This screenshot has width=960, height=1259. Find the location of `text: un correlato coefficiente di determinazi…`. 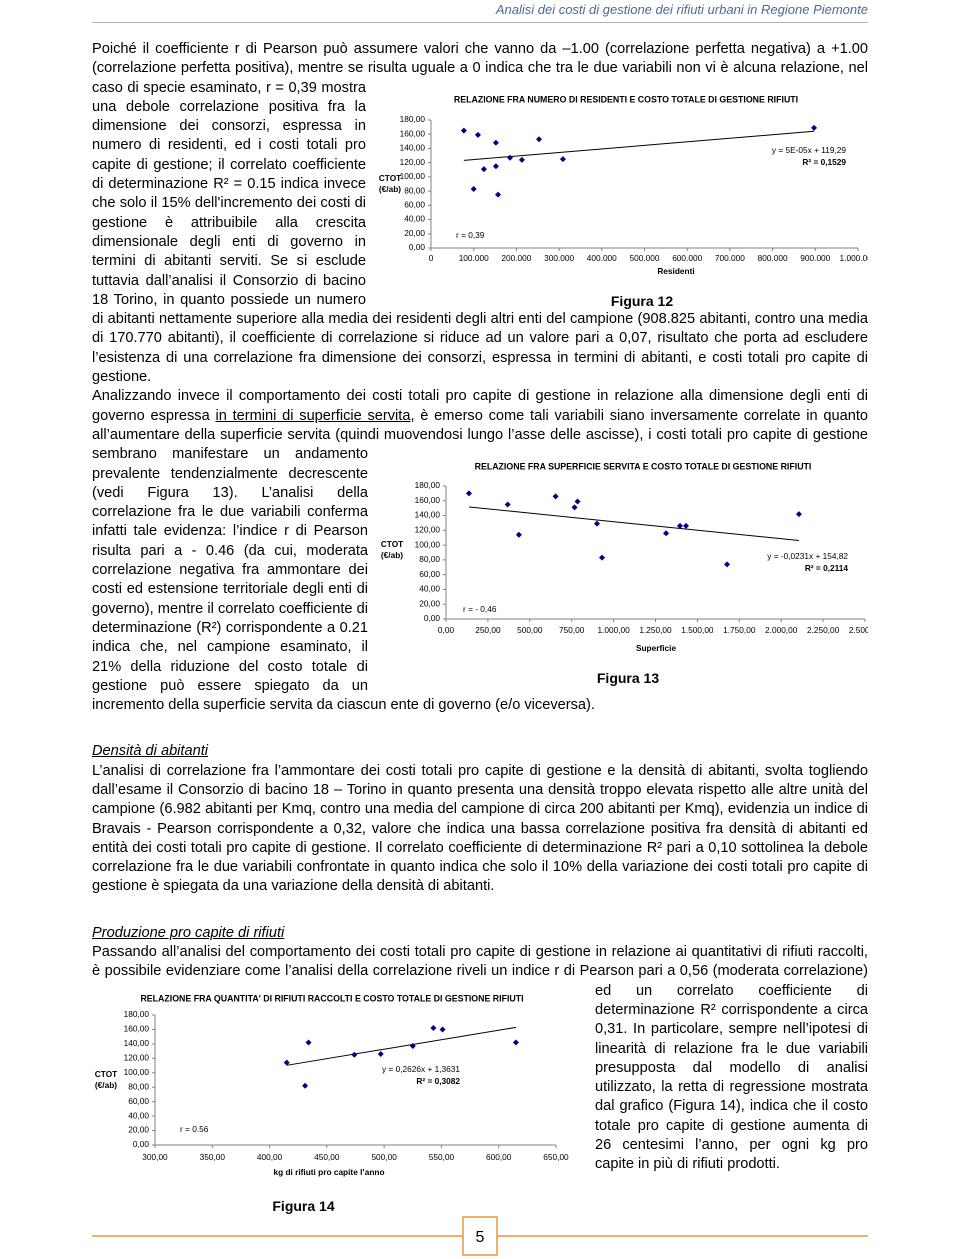

text: un correlato coefficiente di determinazi… is located at coordinates (731, 1077).